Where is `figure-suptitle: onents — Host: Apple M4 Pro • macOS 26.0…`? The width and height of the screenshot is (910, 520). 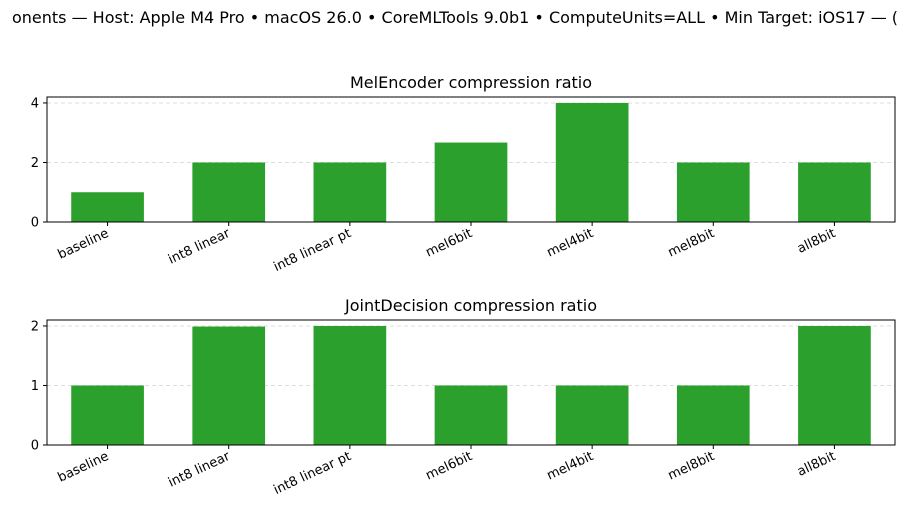 figure-suptitle: onents — Host: Apple M4 Pro • macOS 26.0… is located at coordinates (455, 17).